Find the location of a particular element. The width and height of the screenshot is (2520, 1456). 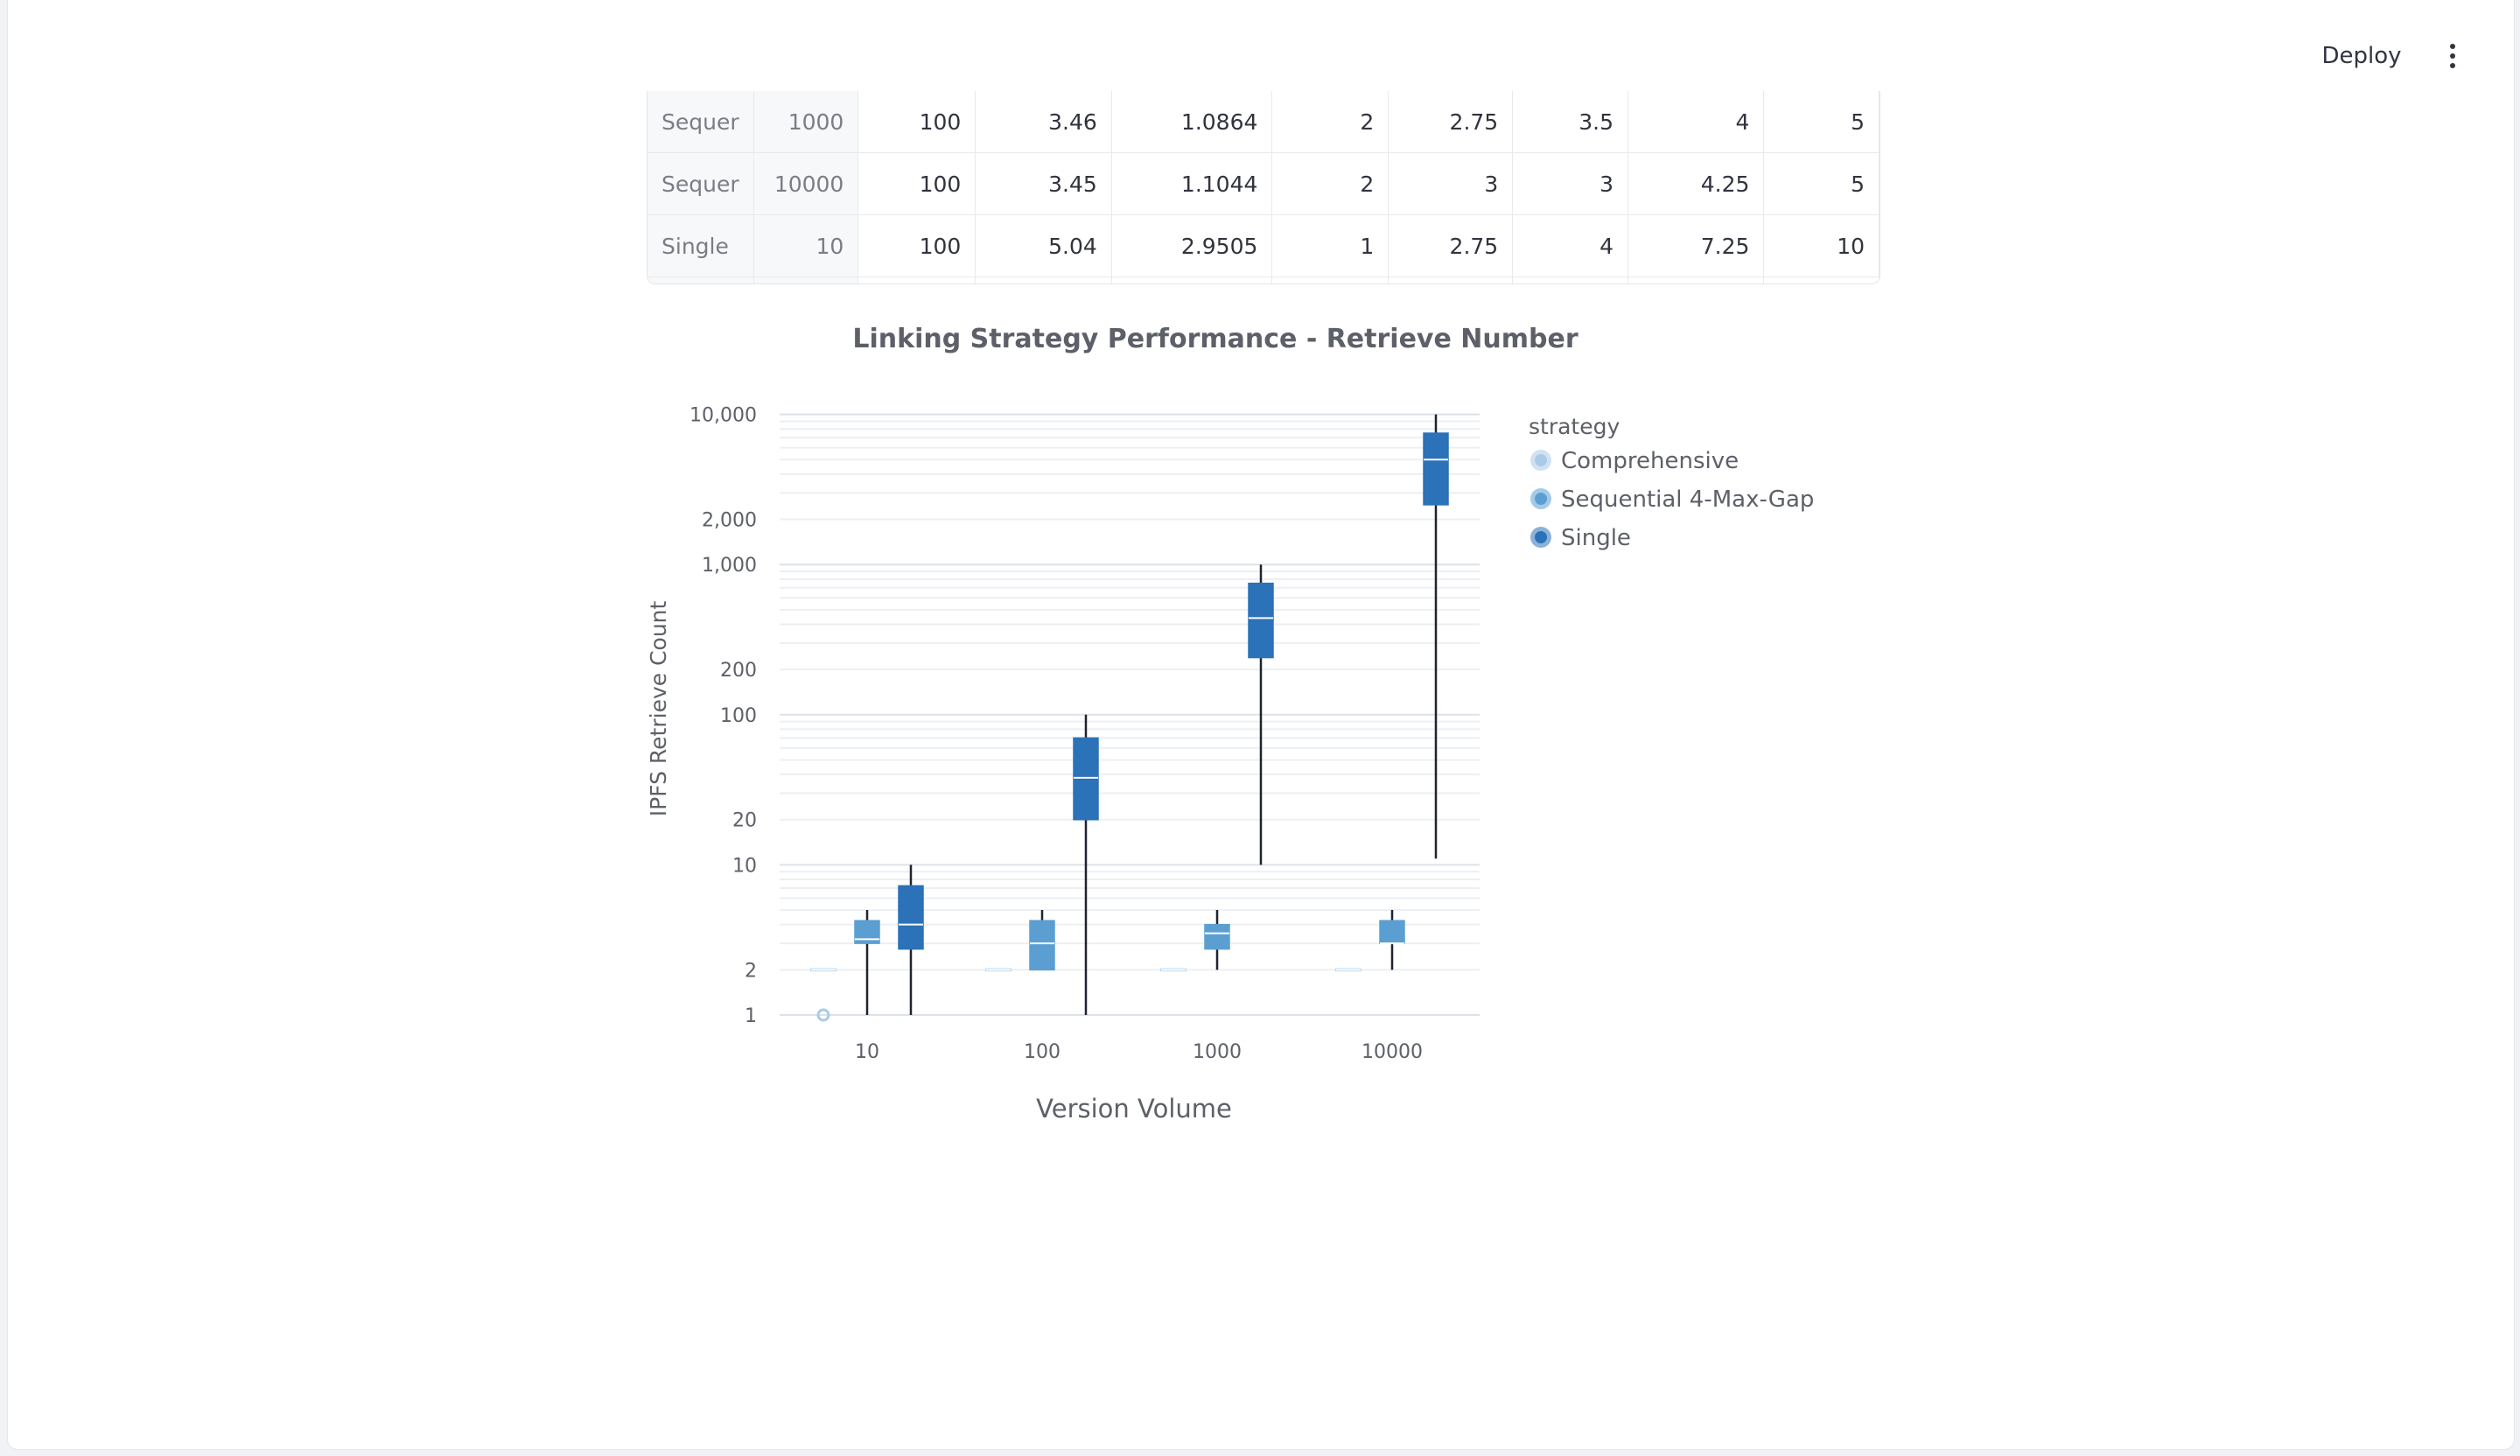

chart-legend is located at coordinates (1540, 499).